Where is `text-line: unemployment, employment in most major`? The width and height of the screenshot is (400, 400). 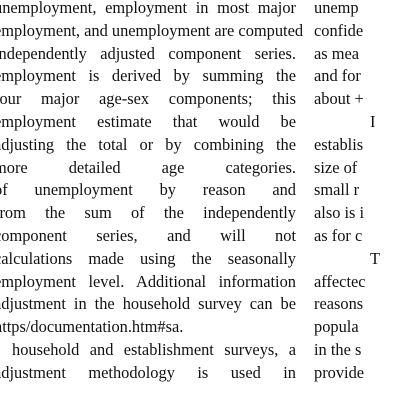 text-line: unemployment, employment in most major is located at coordinates (148, 8).